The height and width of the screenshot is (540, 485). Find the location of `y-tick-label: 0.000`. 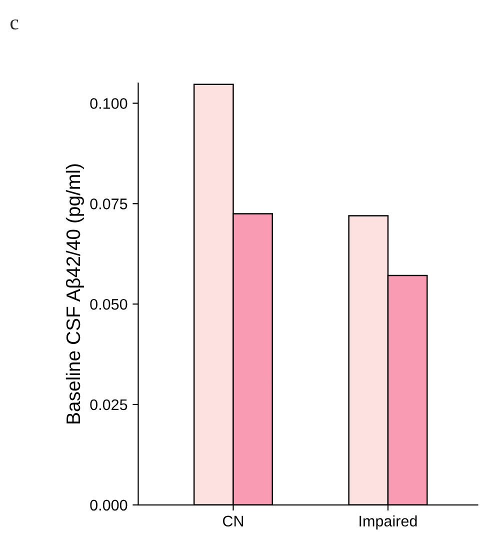

y-tick-label: 0.000 is located at coordinates (109, 505).